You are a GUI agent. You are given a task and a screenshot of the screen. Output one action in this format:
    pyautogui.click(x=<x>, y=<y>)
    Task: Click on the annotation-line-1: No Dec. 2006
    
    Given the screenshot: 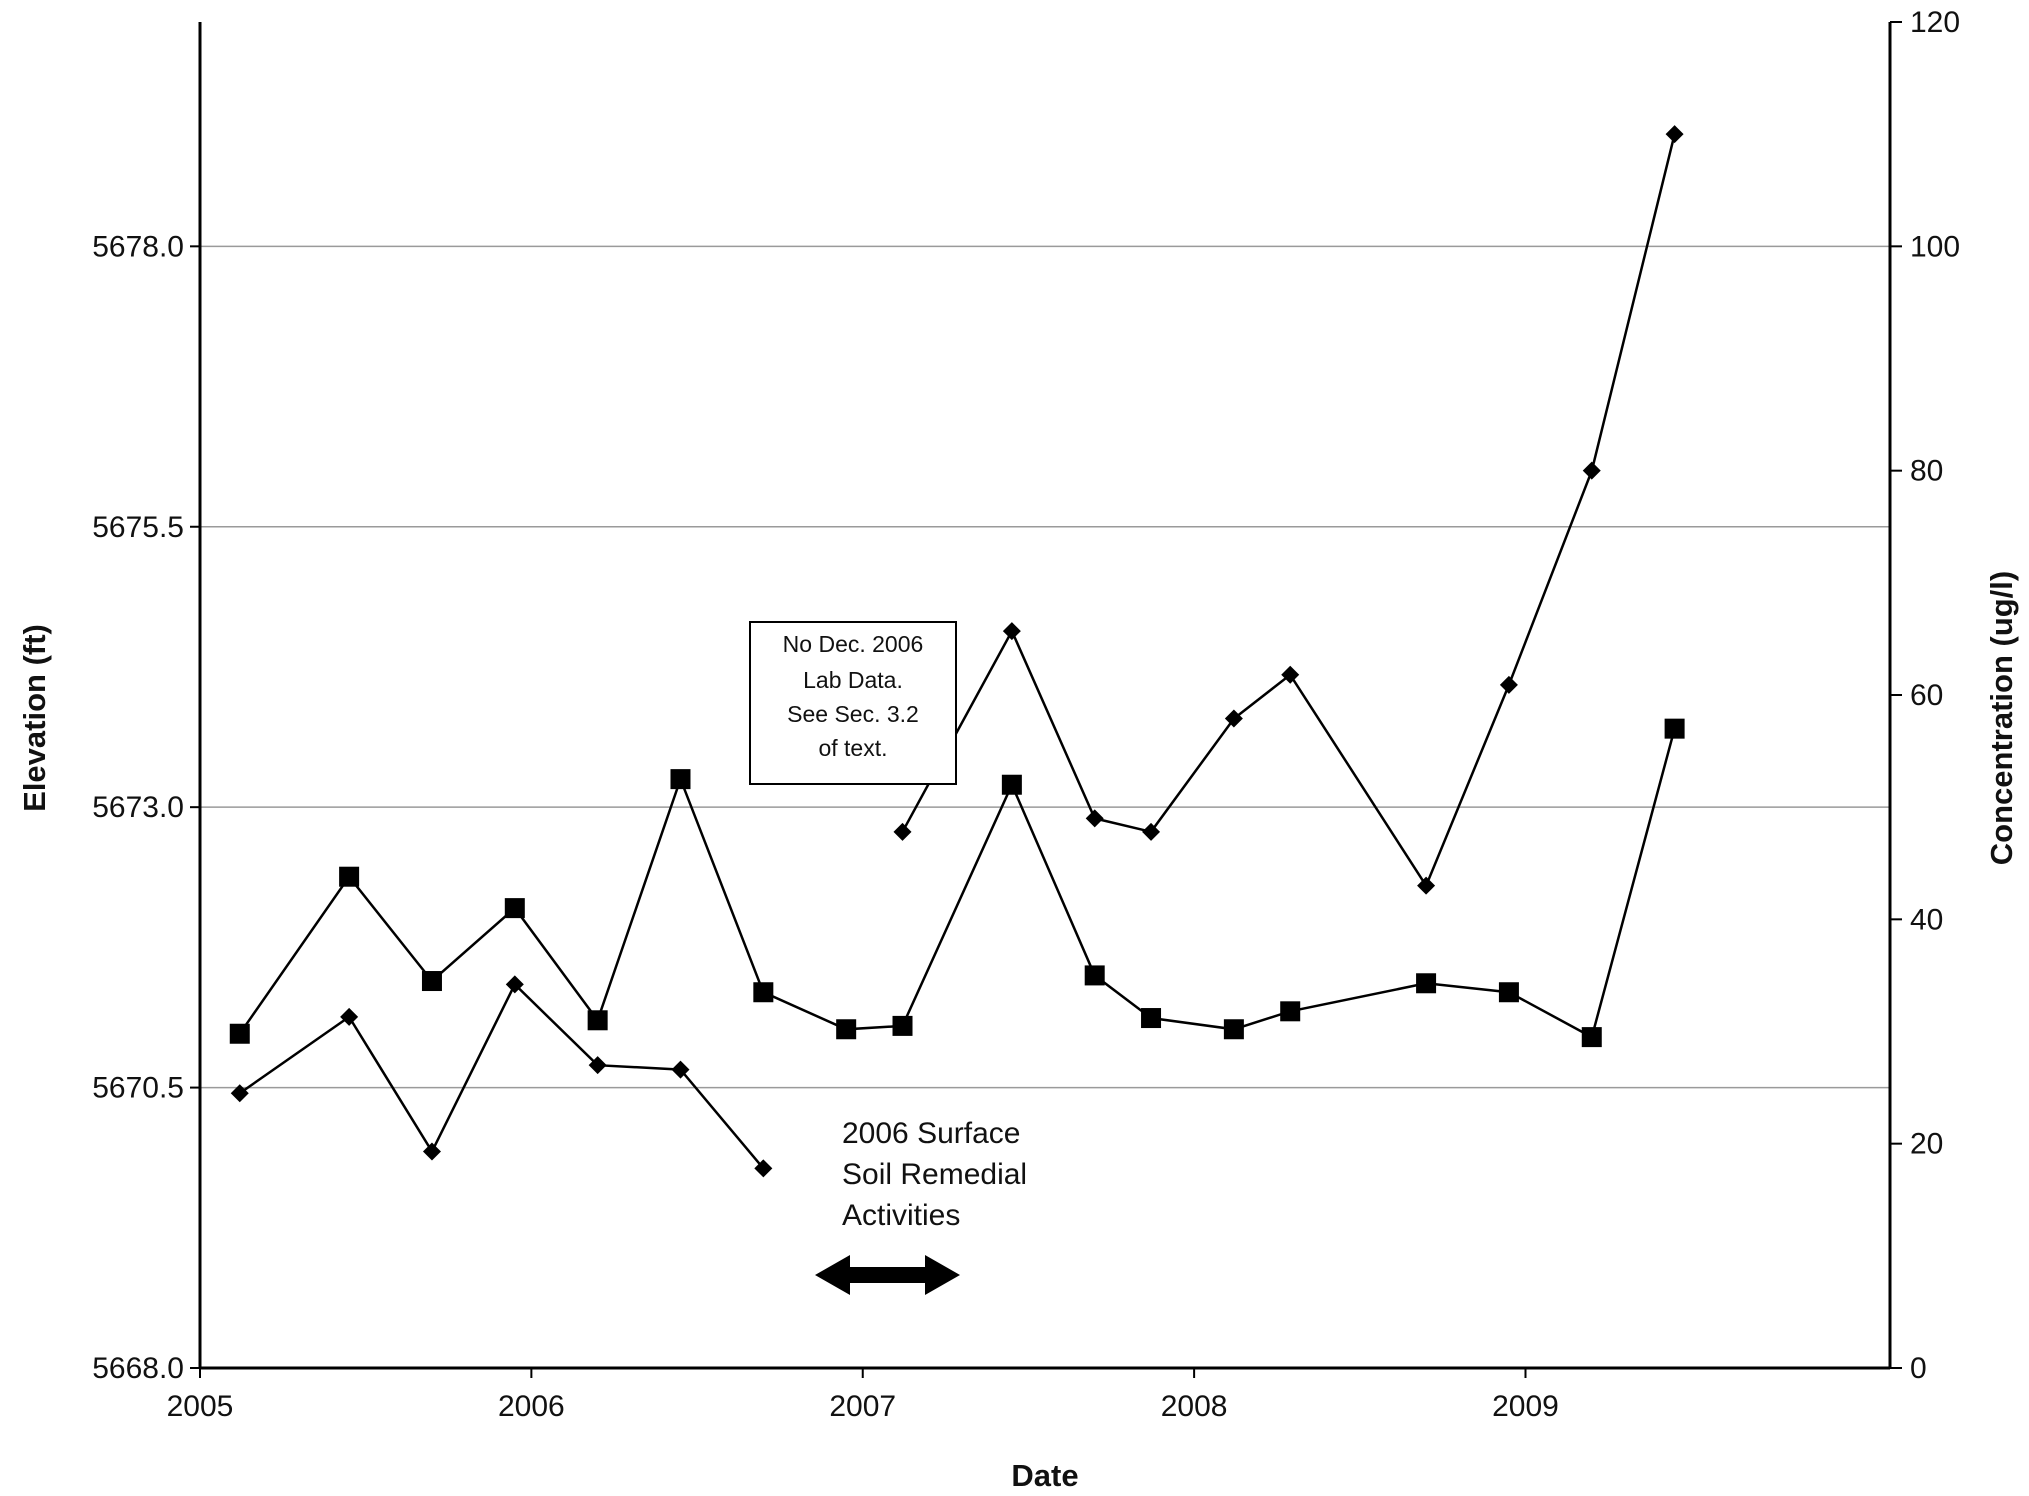 What is the action you would take?
    pyautogui.click(x=853, y=644)
    